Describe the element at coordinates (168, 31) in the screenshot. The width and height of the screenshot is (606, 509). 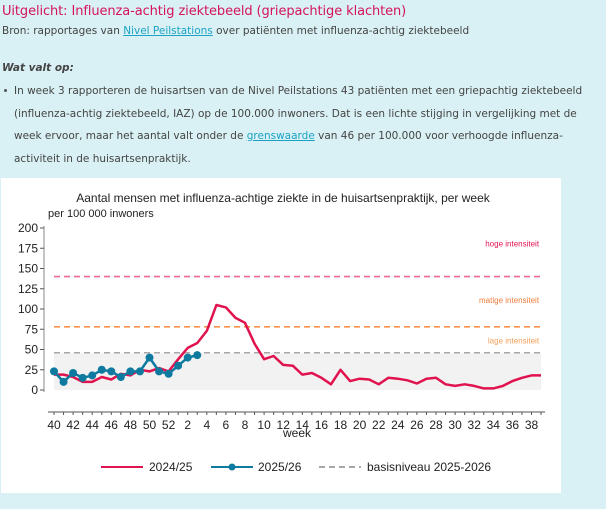
I see `nivel-peilstations-link: Nivel Peilstations` at that location.